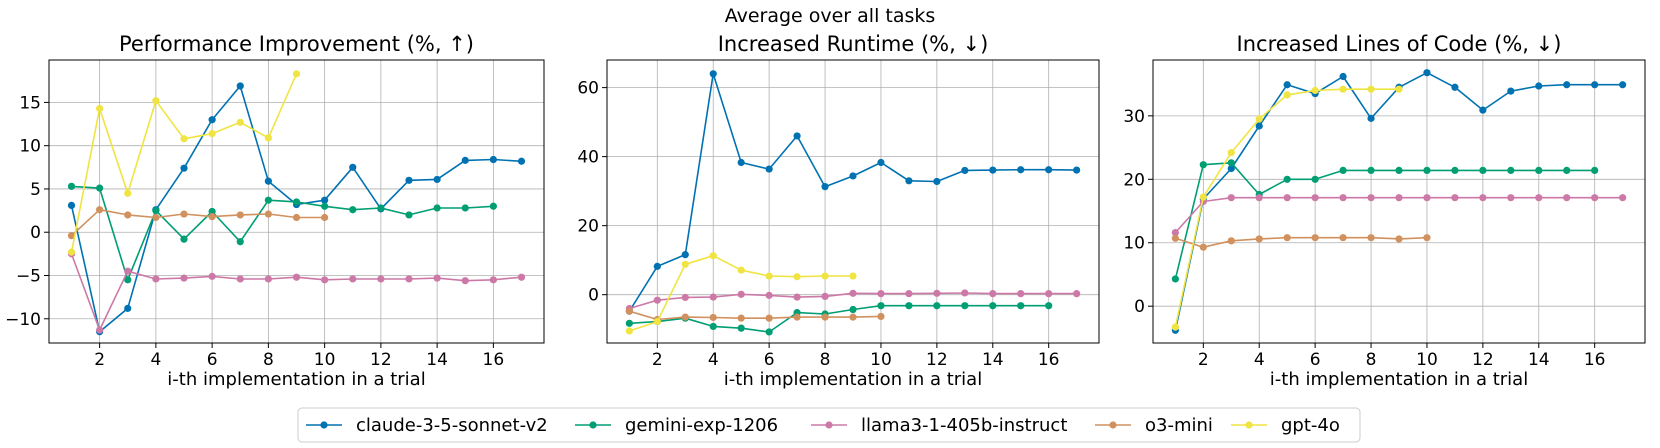  What do you see at coordinates (197, 222) in the screenshot?
I see `series-line-o3-mini` at bounding box center [197, 222].